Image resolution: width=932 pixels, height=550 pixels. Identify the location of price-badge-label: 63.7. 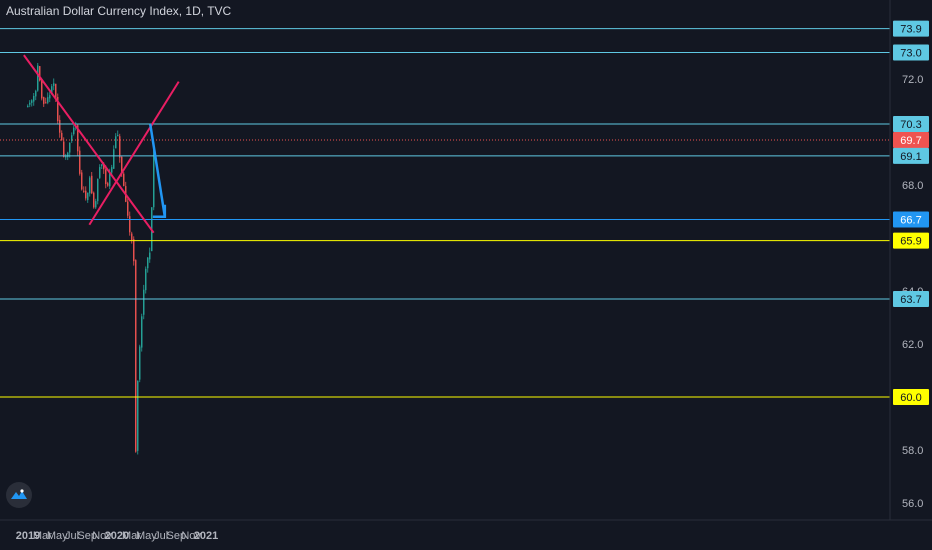
(910, 300).